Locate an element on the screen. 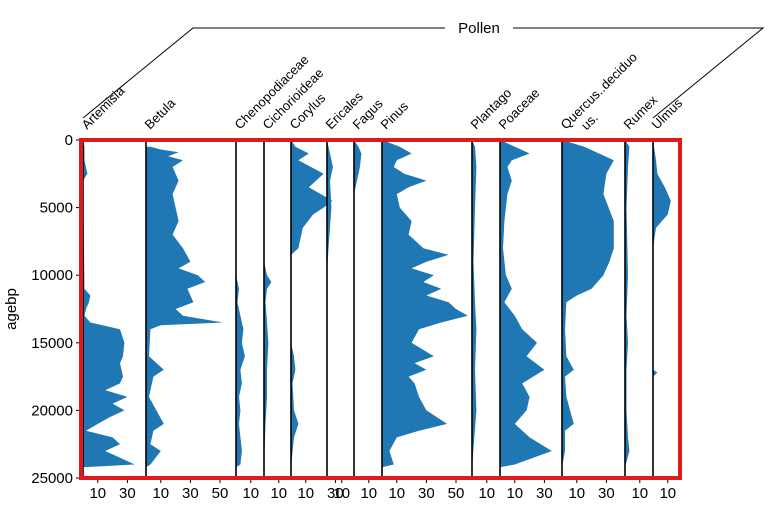  group-title: Pollen is located at coordinates (479, 28).